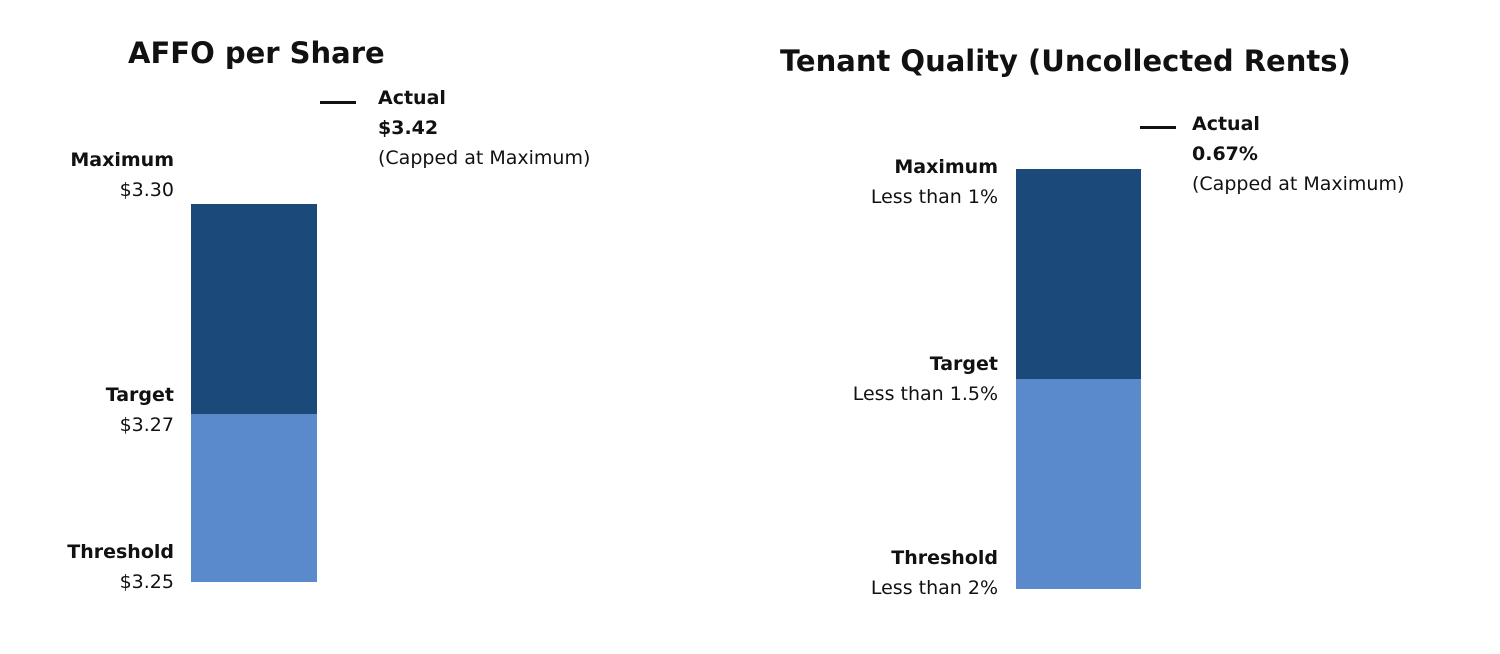 Image resolution: width=1500 pixels, height=654 pixels. What do you see at coordinates (146, 425) in the screenshot?
I see `level-value: $3.27` at bounding box center [146, 425].